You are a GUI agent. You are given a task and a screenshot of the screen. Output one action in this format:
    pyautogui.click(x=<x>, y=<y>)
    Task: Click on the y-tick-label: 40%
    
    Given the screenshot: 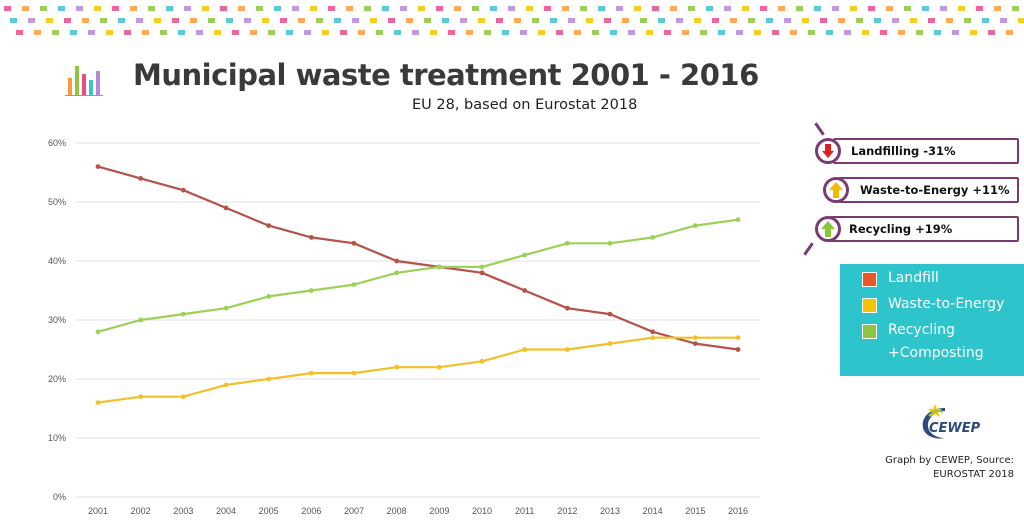 What is the action you would take?
    pyautogui.click(x=57, y=261)
    